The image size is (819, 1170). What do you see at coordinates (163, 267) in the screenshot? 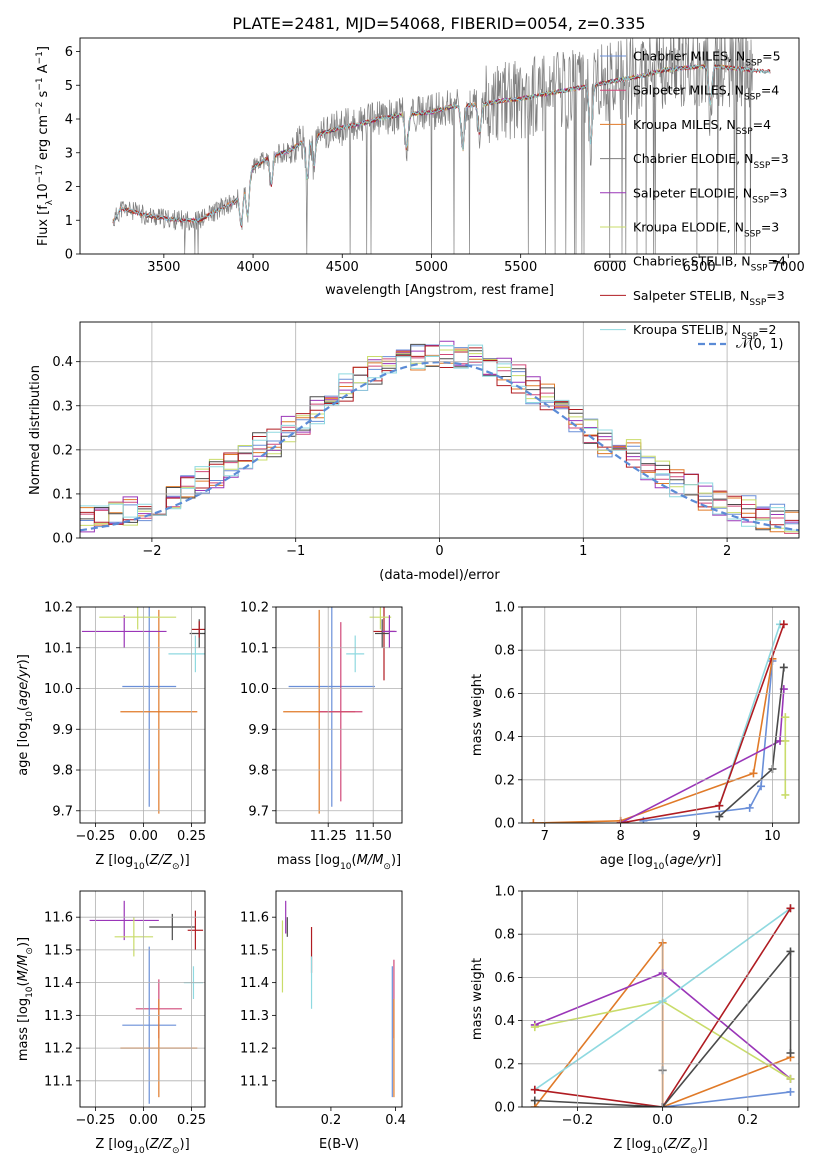
I see `x-tick-label: 3500` at bounding box center [163, 267].